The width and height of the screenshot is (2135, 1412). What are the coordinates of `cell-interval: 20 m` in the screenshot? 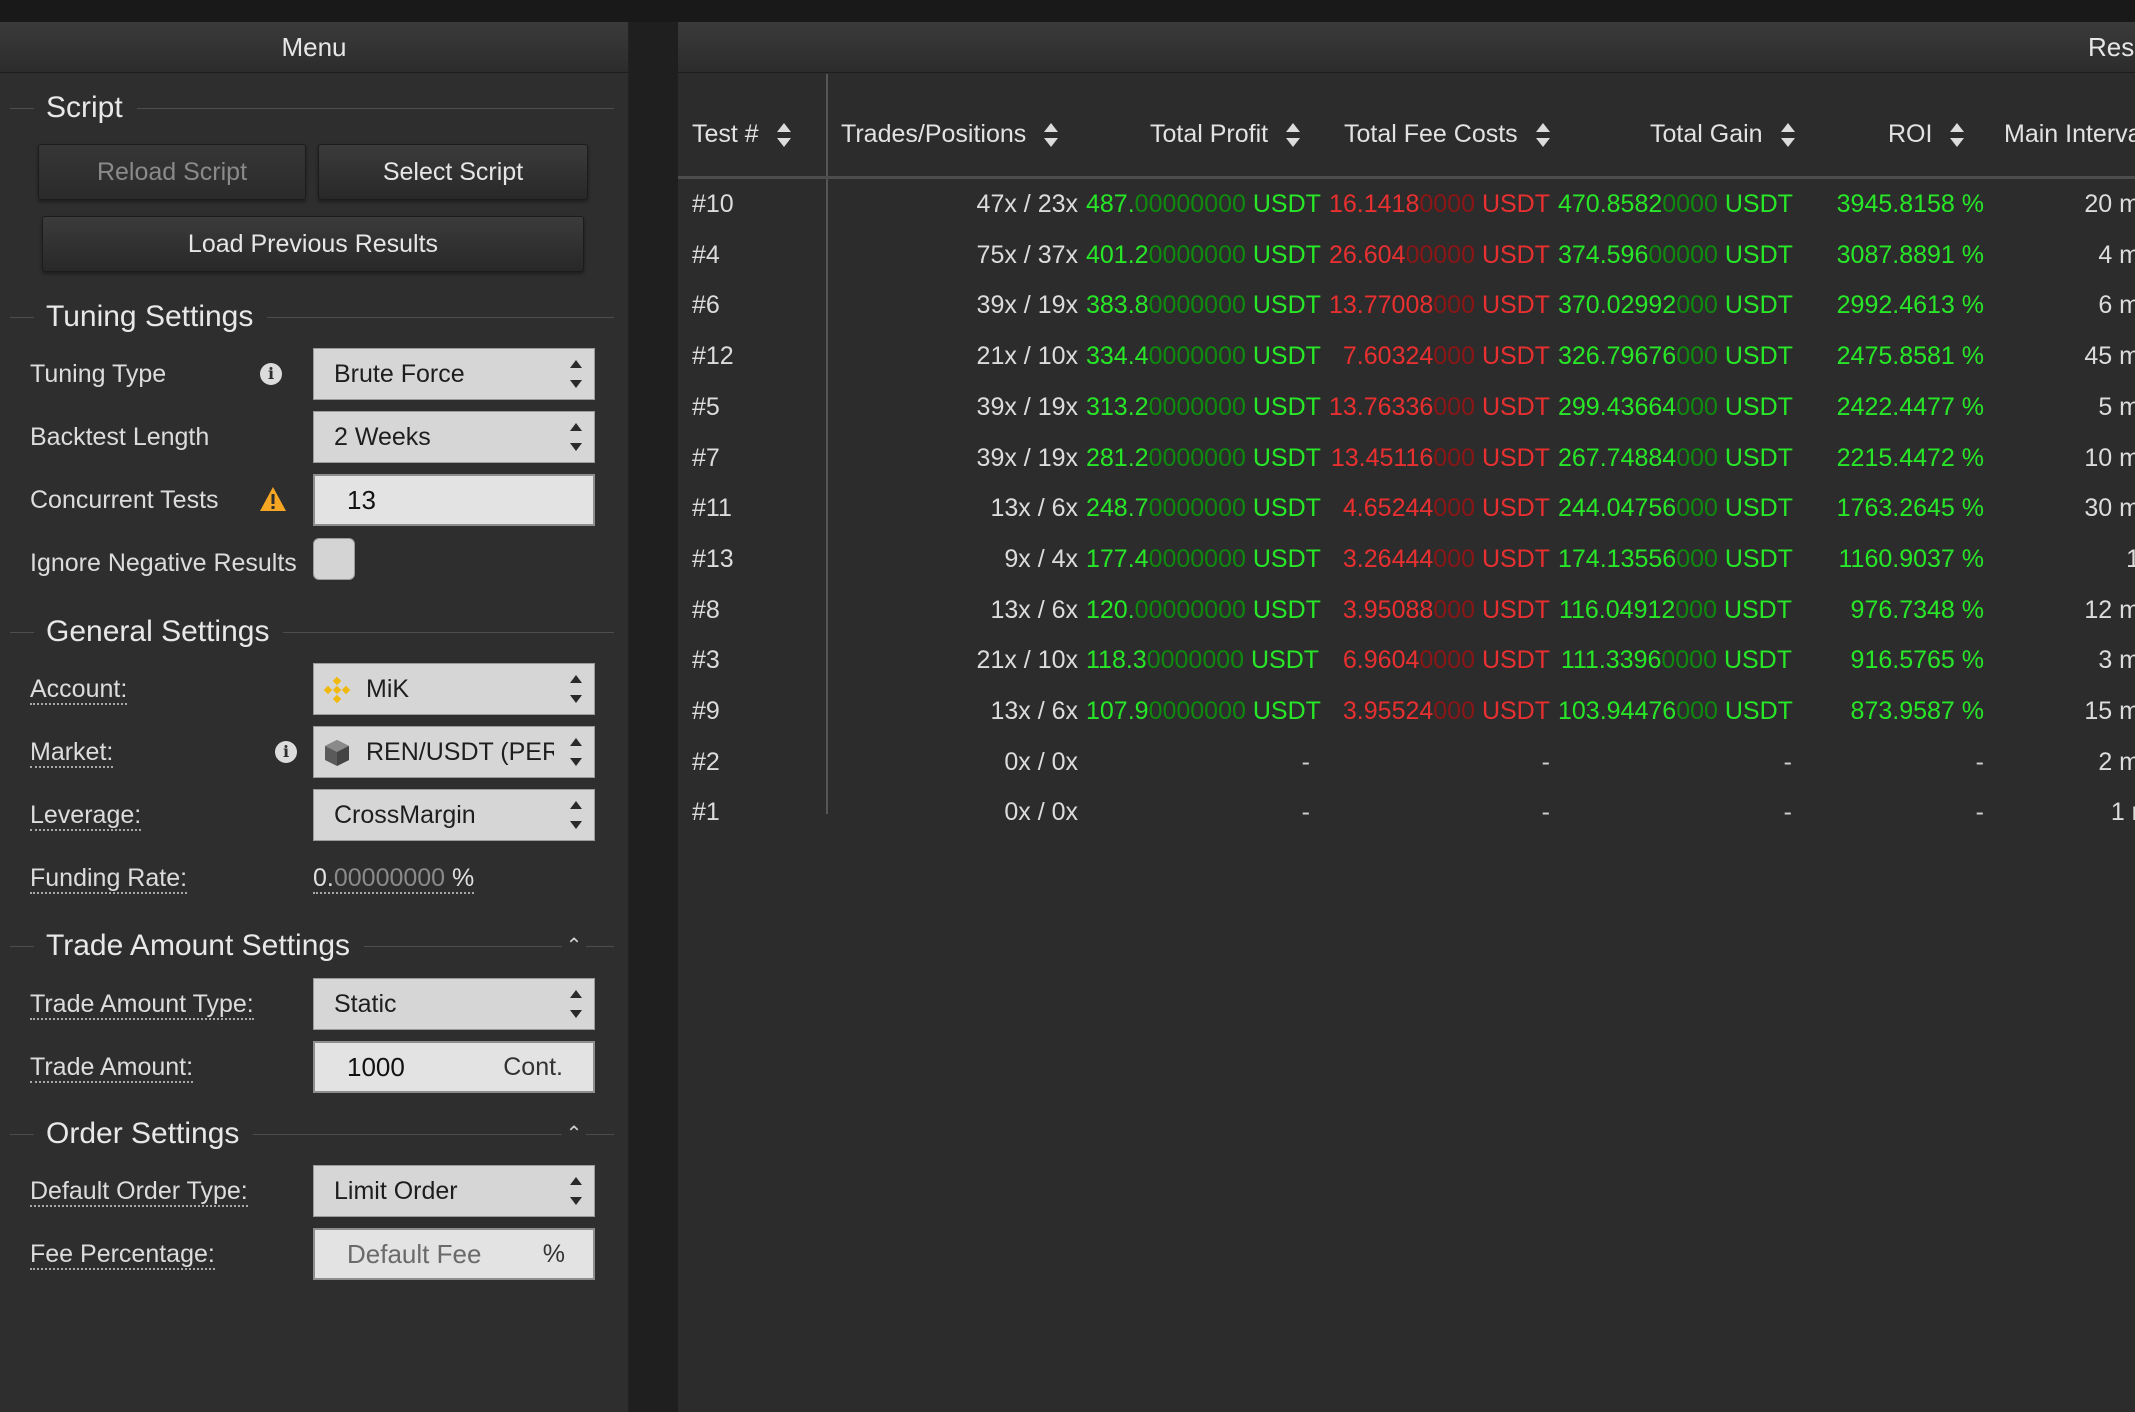 It's located at (2109, 204).